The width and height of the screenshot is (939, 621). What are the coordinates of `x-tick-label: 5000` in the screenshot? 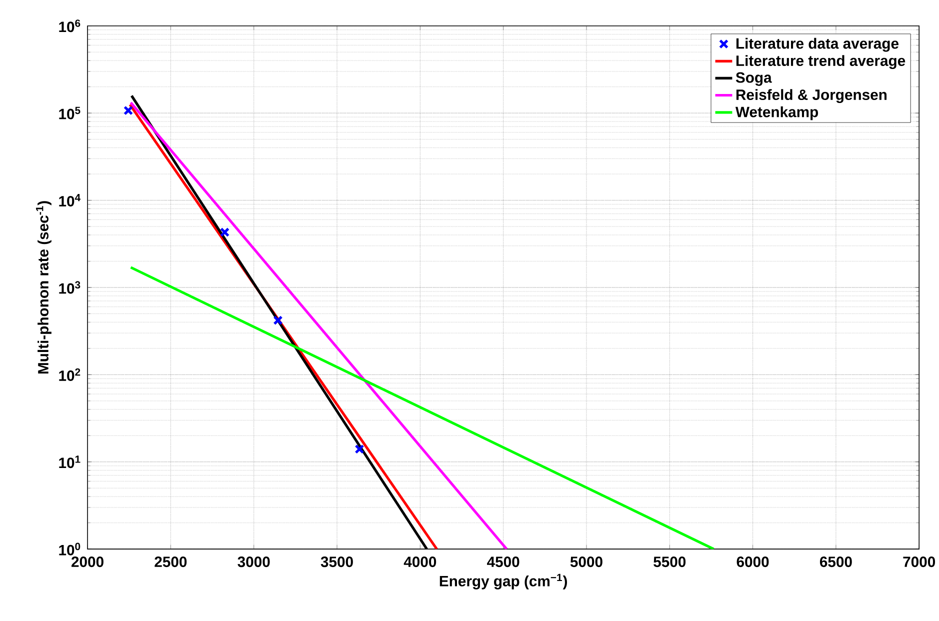 It's located at (586, 562).